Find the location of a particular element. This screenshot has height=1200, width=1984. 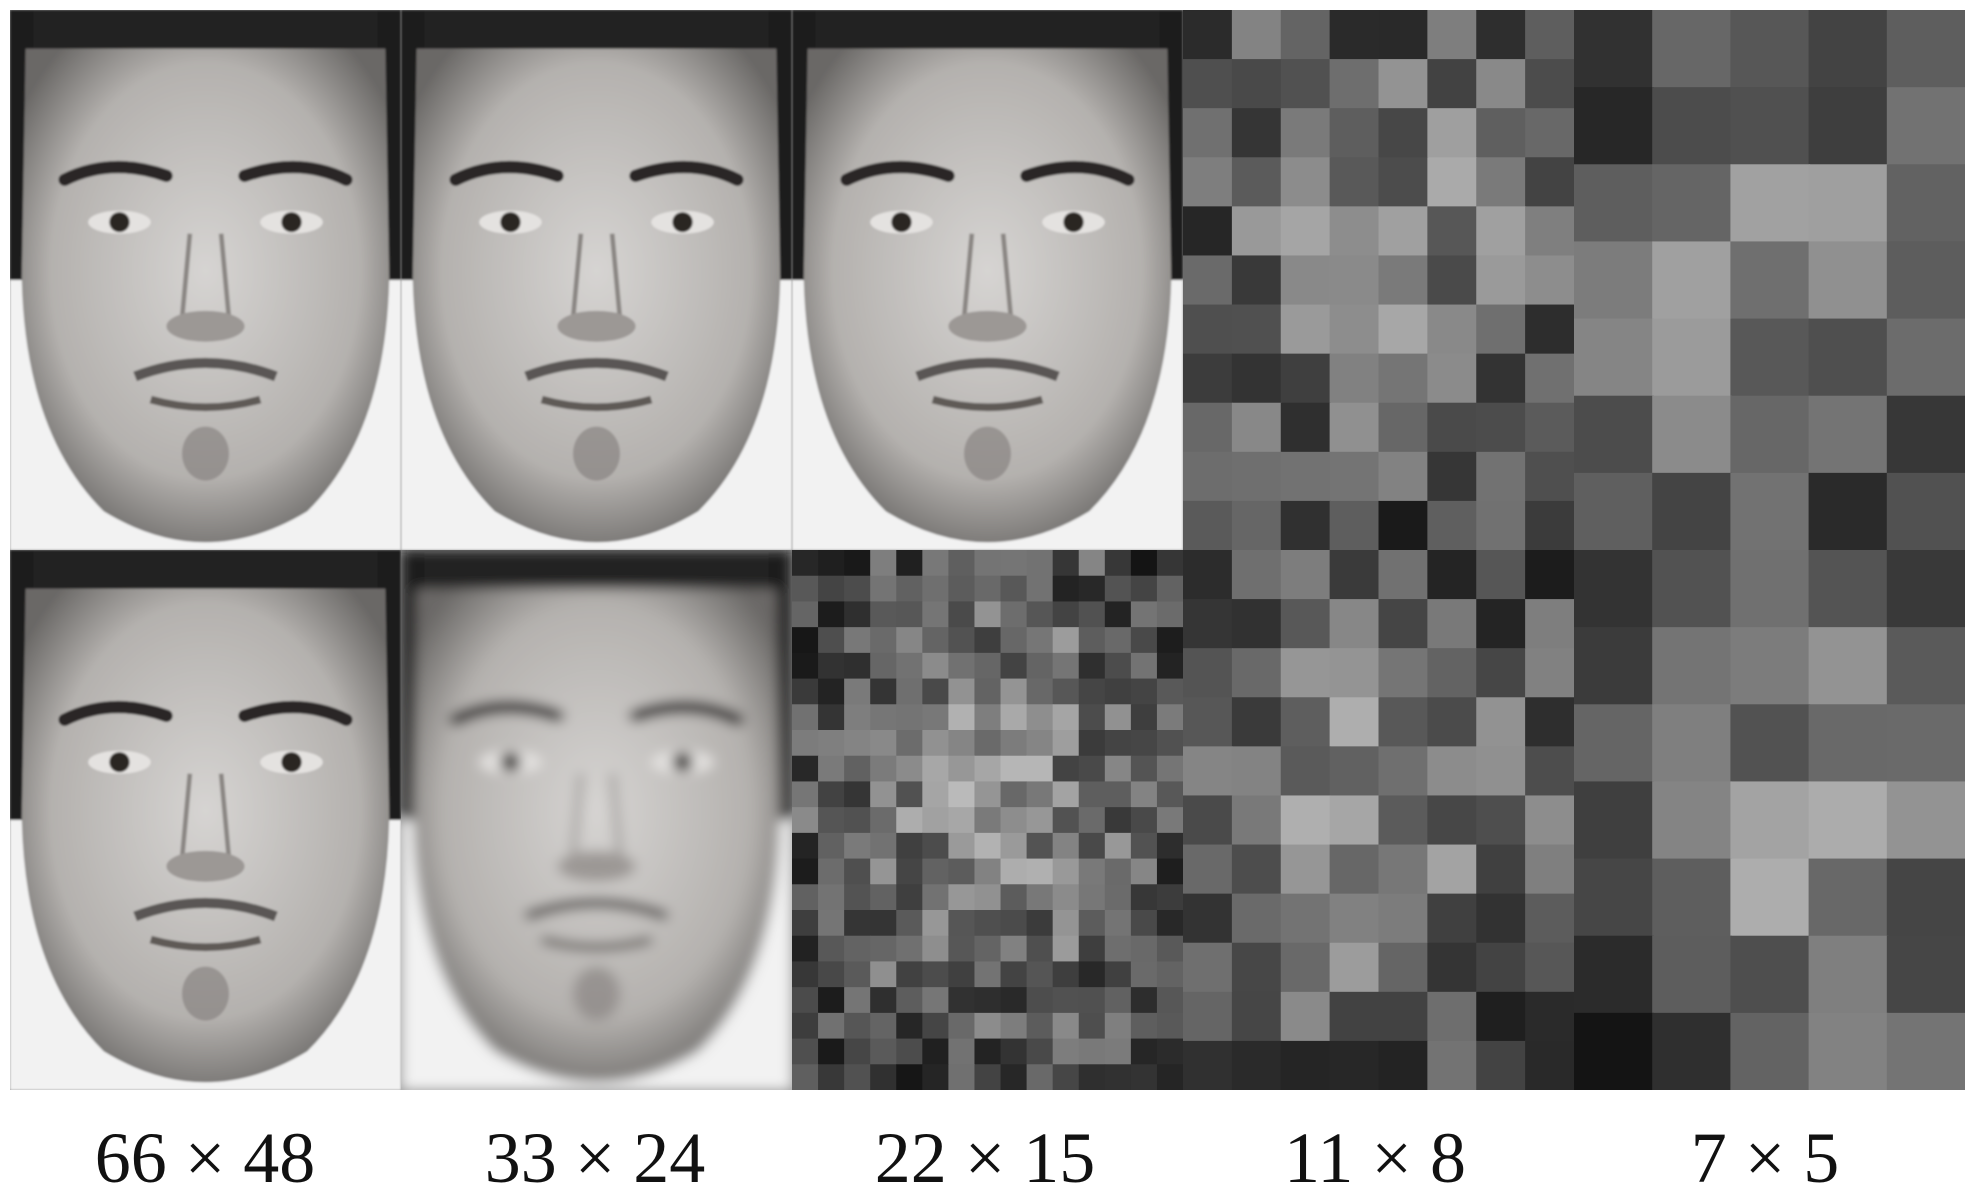

face-image-row1-7x5 is located at coordinates (1769, 280).